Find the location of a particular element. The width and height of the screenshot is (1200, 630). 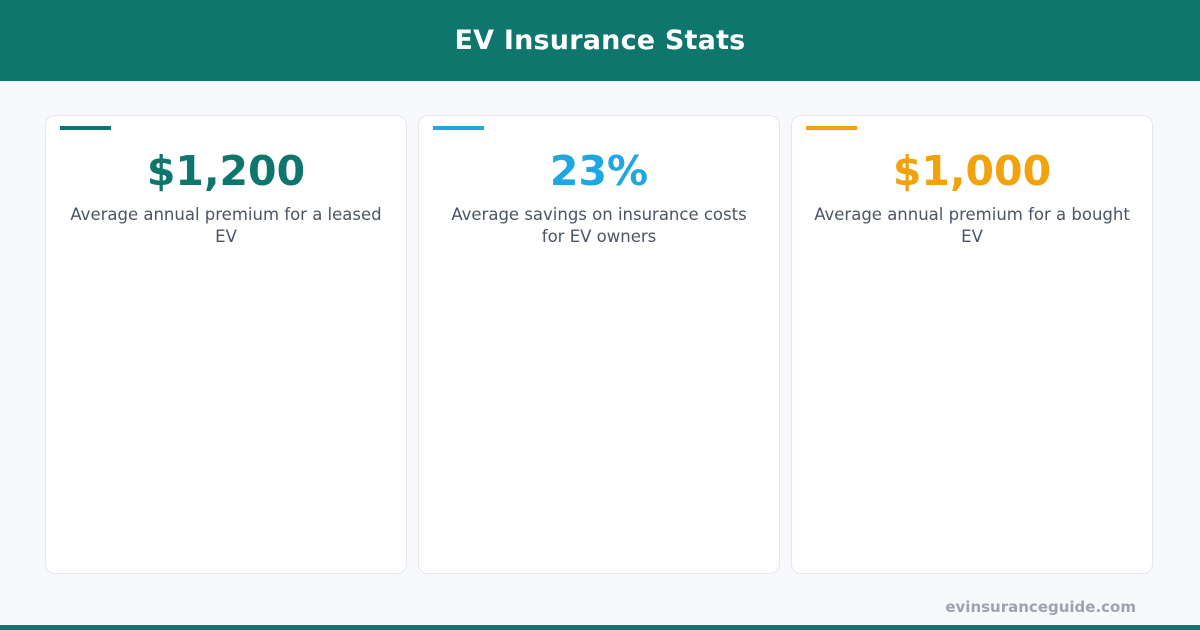

stat-description: Average annual premium for a bought EV is located at coordinates (972, 225).